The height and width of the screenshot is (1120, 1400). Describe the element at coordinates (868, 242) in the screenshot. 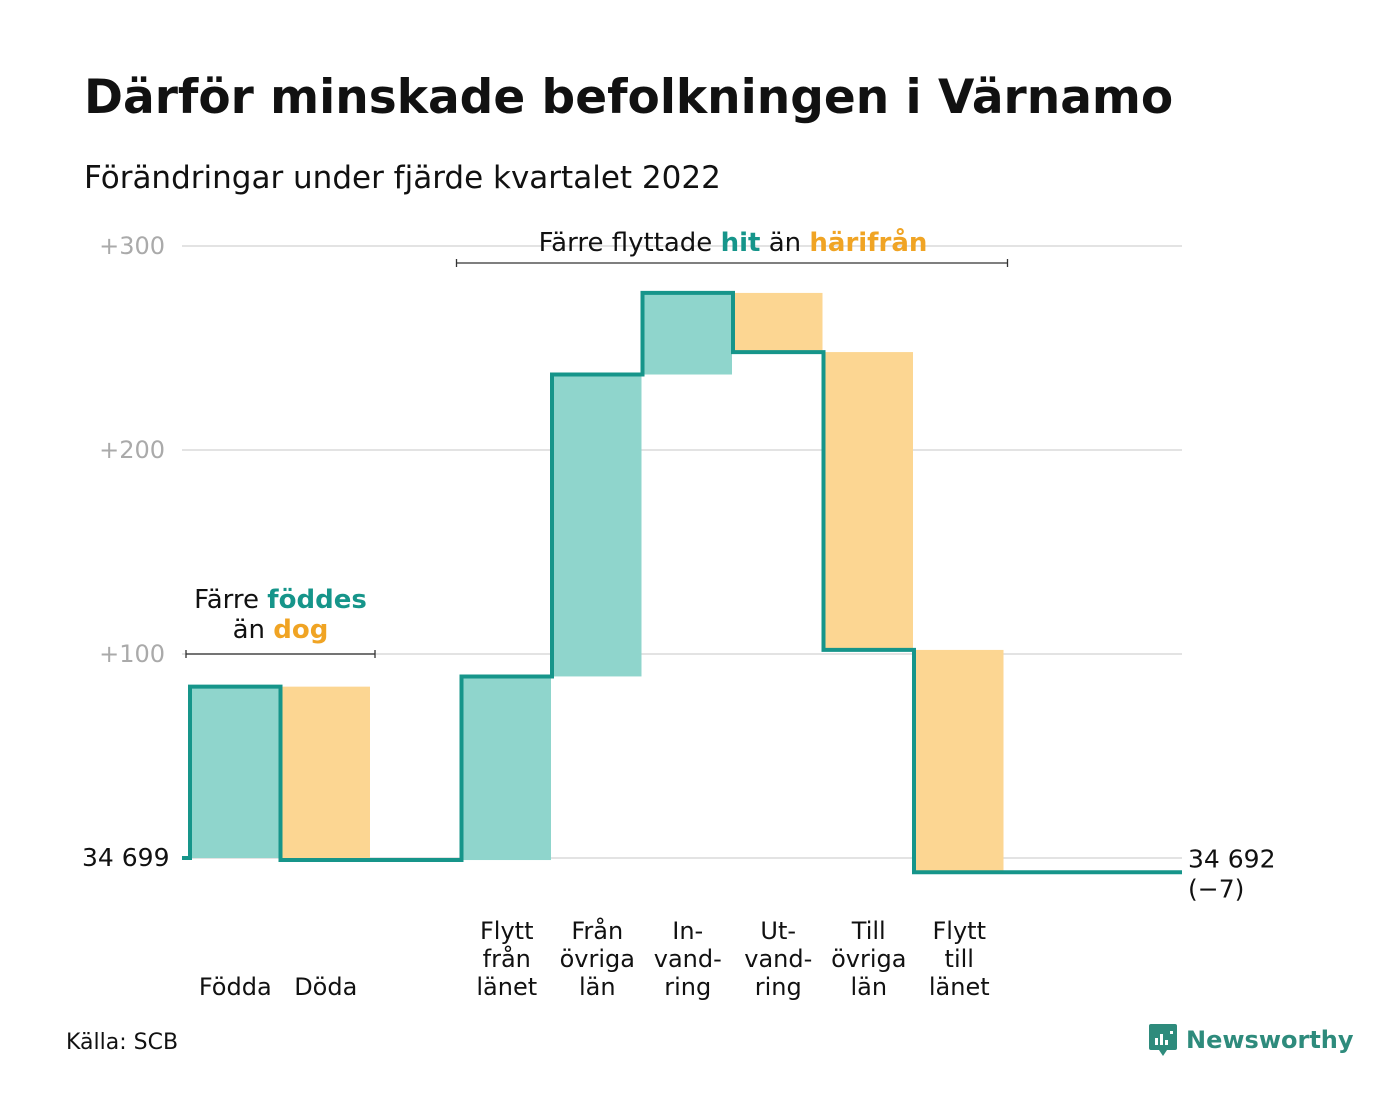

I see `annotation-segment: härifrån` at that location.